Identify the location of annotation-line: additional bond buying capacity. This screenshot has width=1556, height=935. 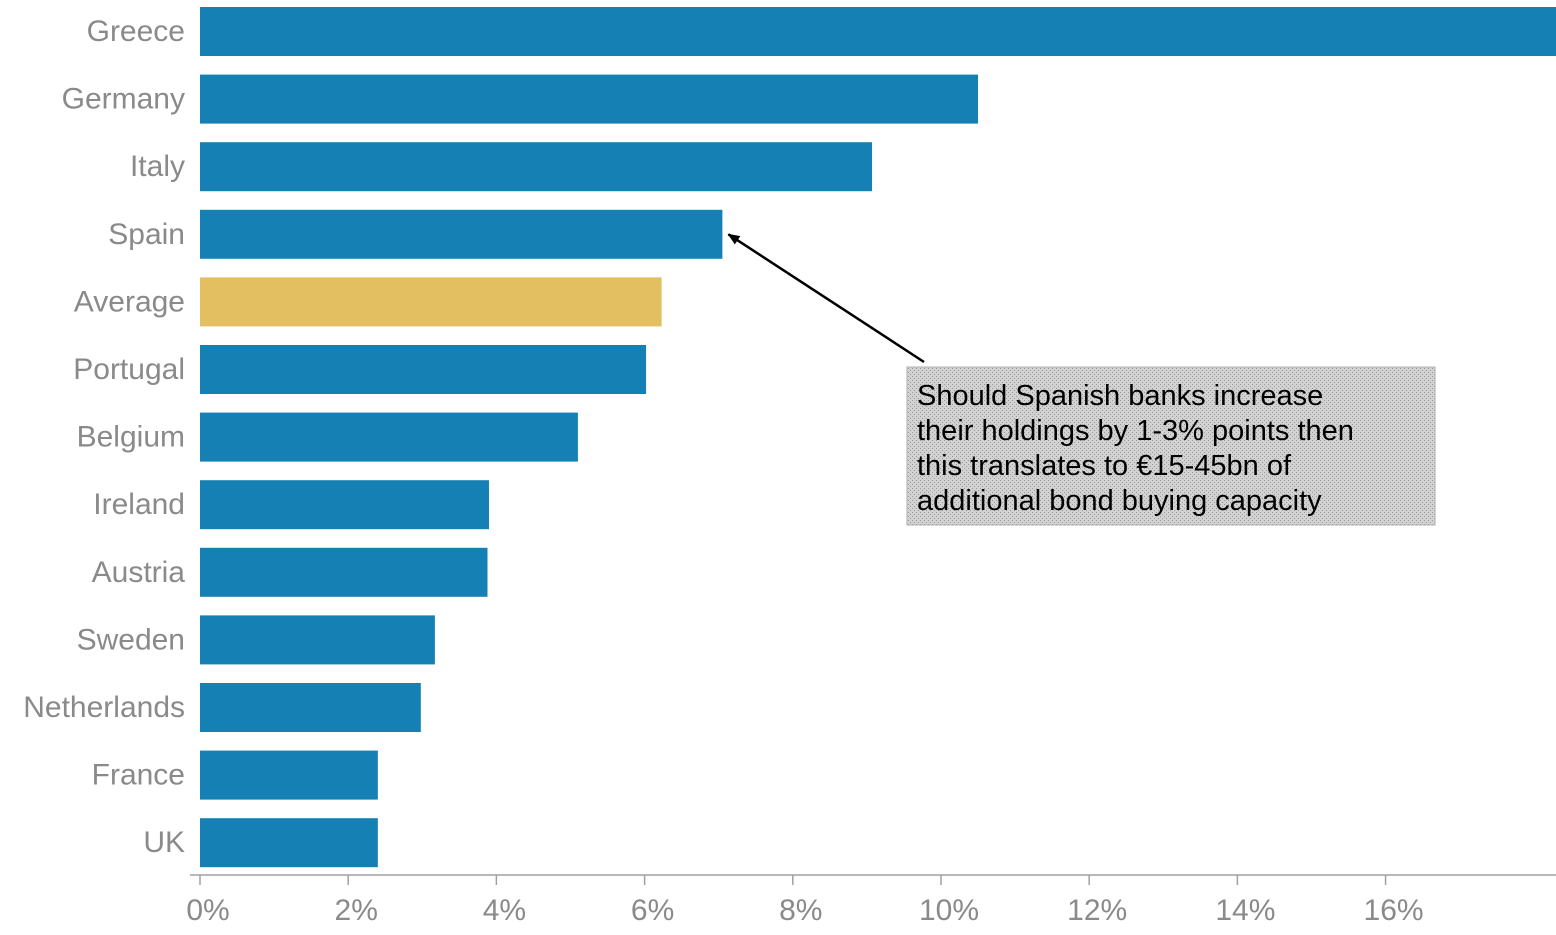
(1119, 501).